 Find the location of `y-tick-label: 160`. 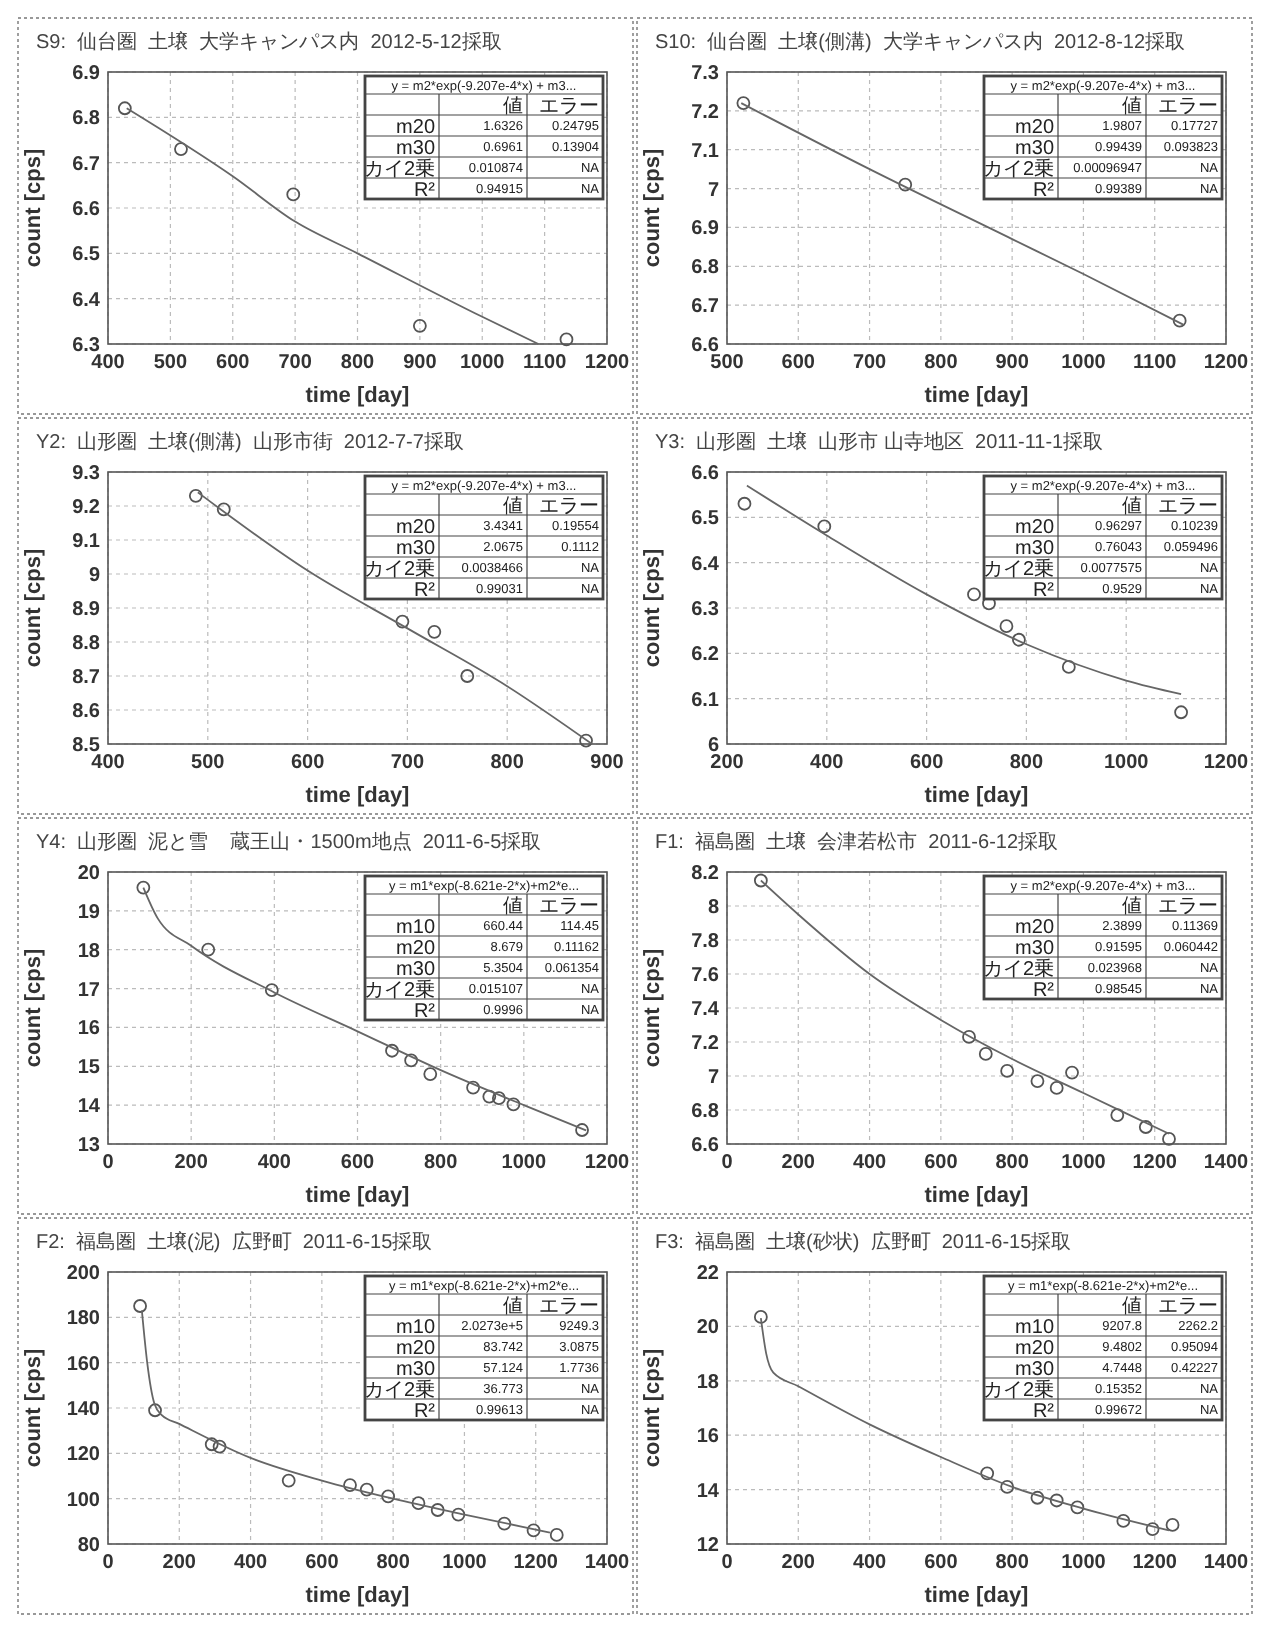

y-tick-label: 160 is located at coordinates (83, 1364).